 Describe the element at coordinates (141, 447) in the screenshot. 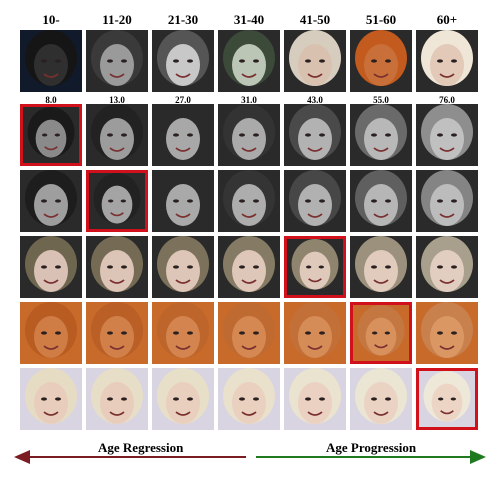

I see `age-regression-label: Age Regression` at that location.